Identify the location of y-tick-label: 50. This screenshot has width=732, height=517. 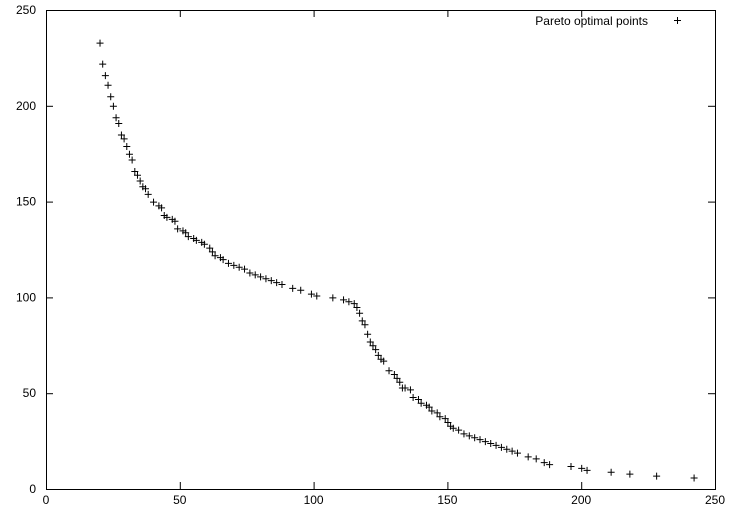
(30, 393).